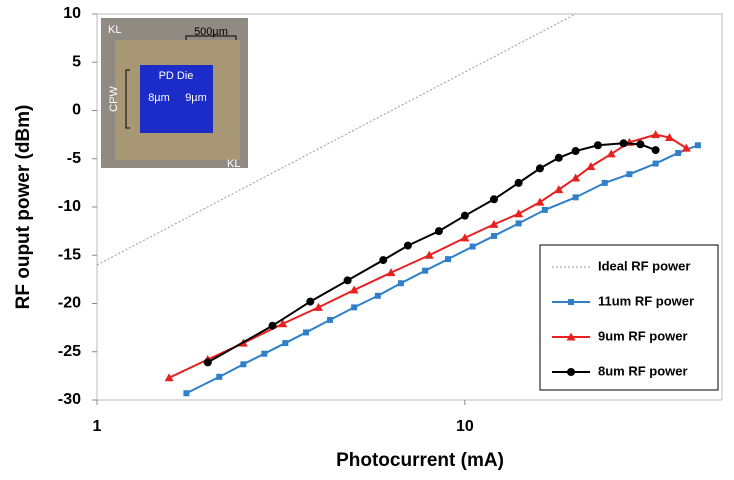 This screenshot has width=734, height=480. What do you see at coordinates (420, 460) in the screenshot?
I see `x-axis-title: Photocurrent (mA)` at bounding box center [420, 460].